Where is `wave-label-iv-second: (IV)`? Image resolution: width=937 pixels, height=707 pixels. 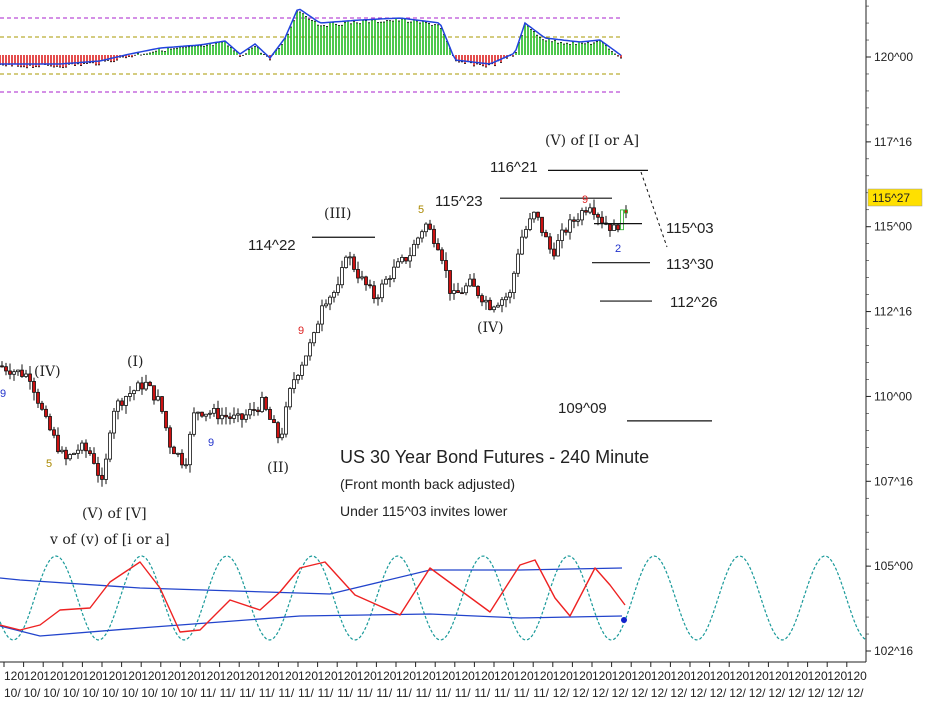 wave-label-iv-second: (IV) is located at coordinates (490, 328).